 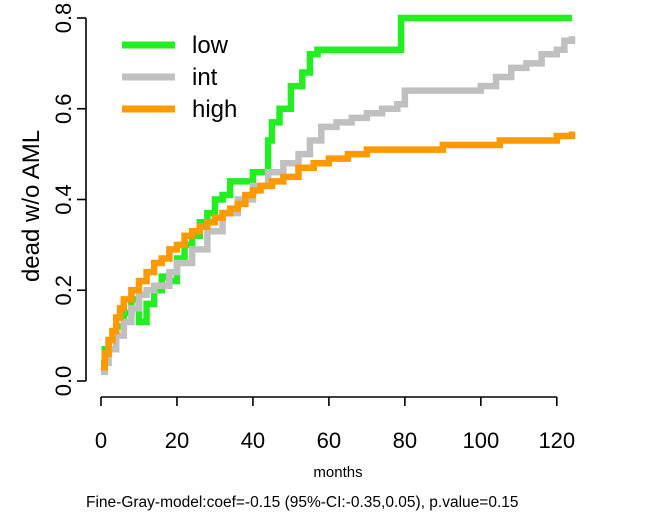 I want to click on y-tick-label: 0.0, so click(x=63, y=381).